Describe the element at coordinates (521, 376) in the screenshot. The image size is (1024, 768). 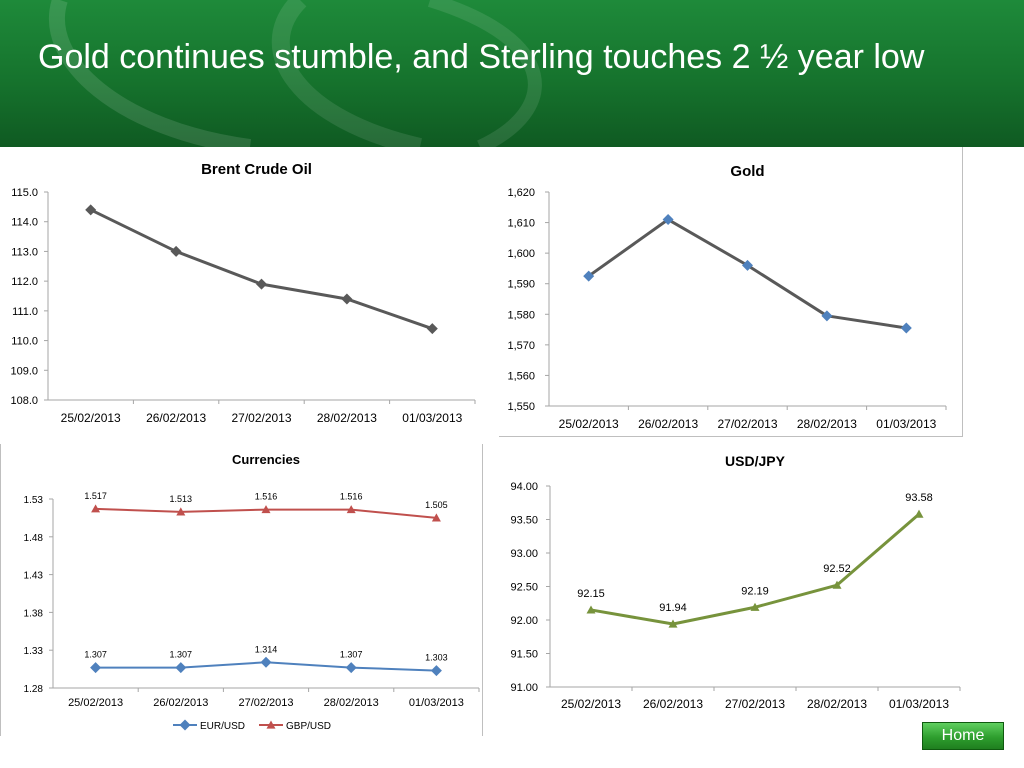
I see `gold-y-tick-label: 1,560` at that location.